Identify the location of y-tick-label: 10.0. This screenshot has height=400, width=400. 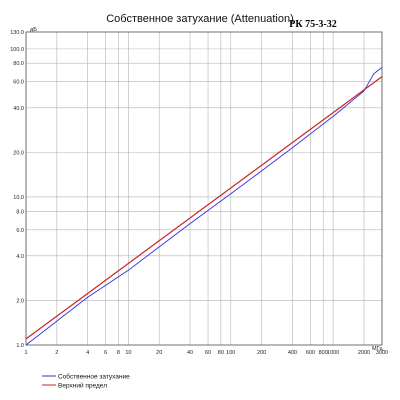
(18, 198).